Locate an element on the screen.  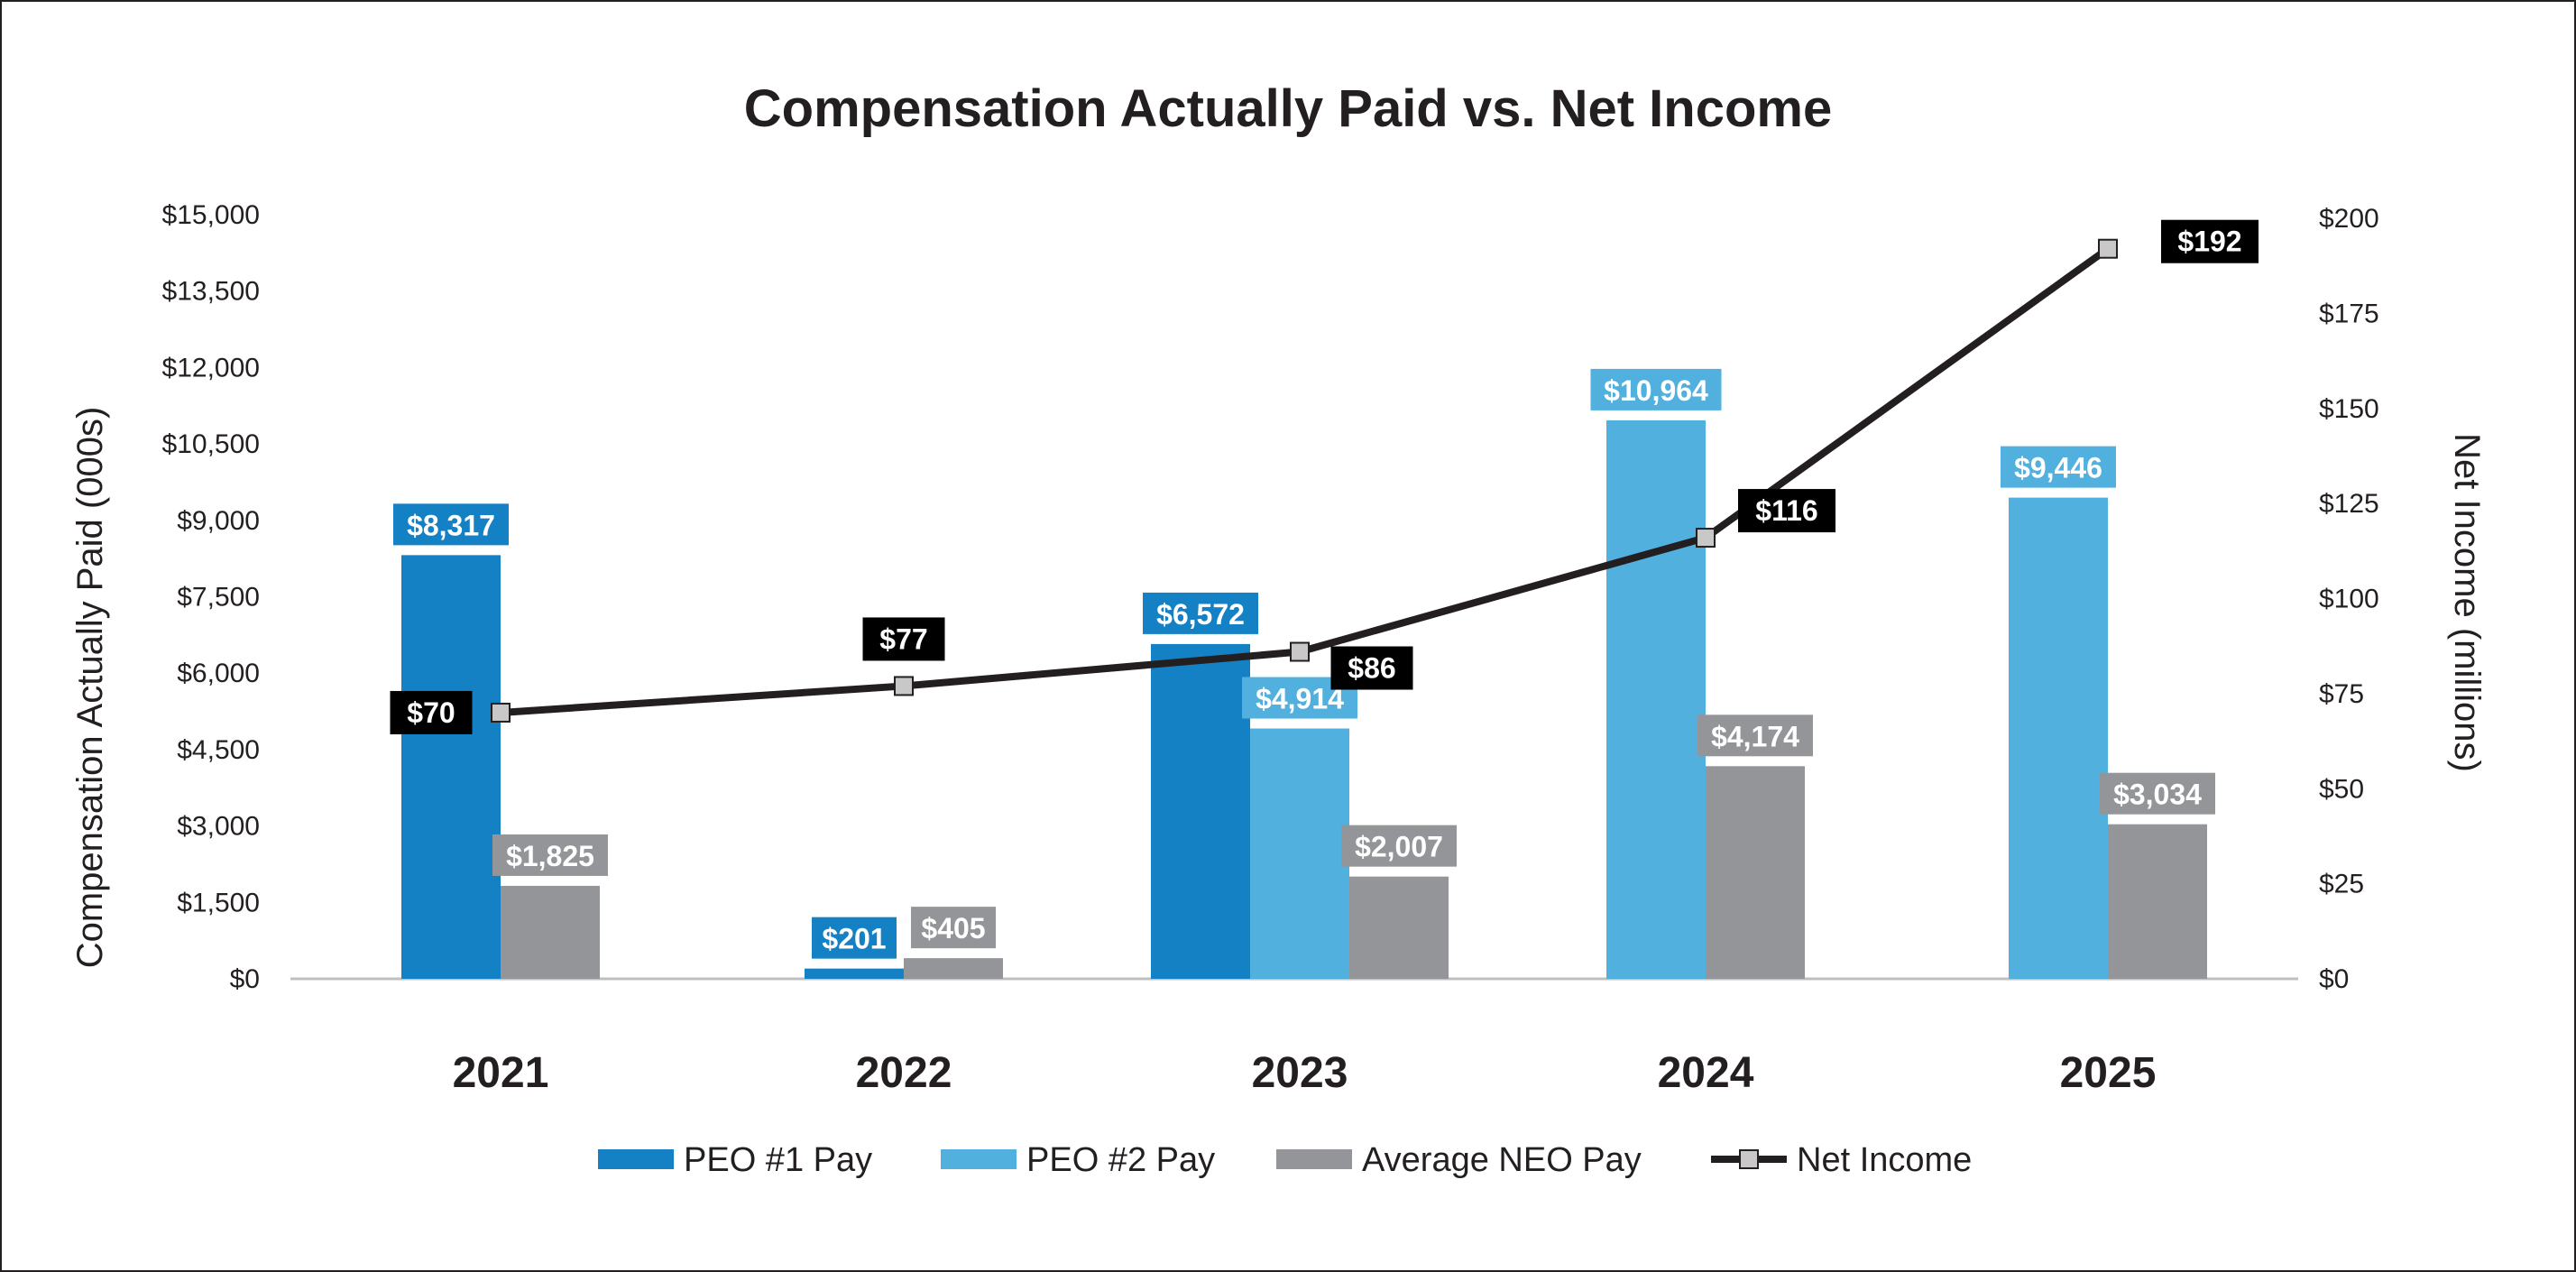
left-tick-label: $12,000 is located at coordinates (211, 368).